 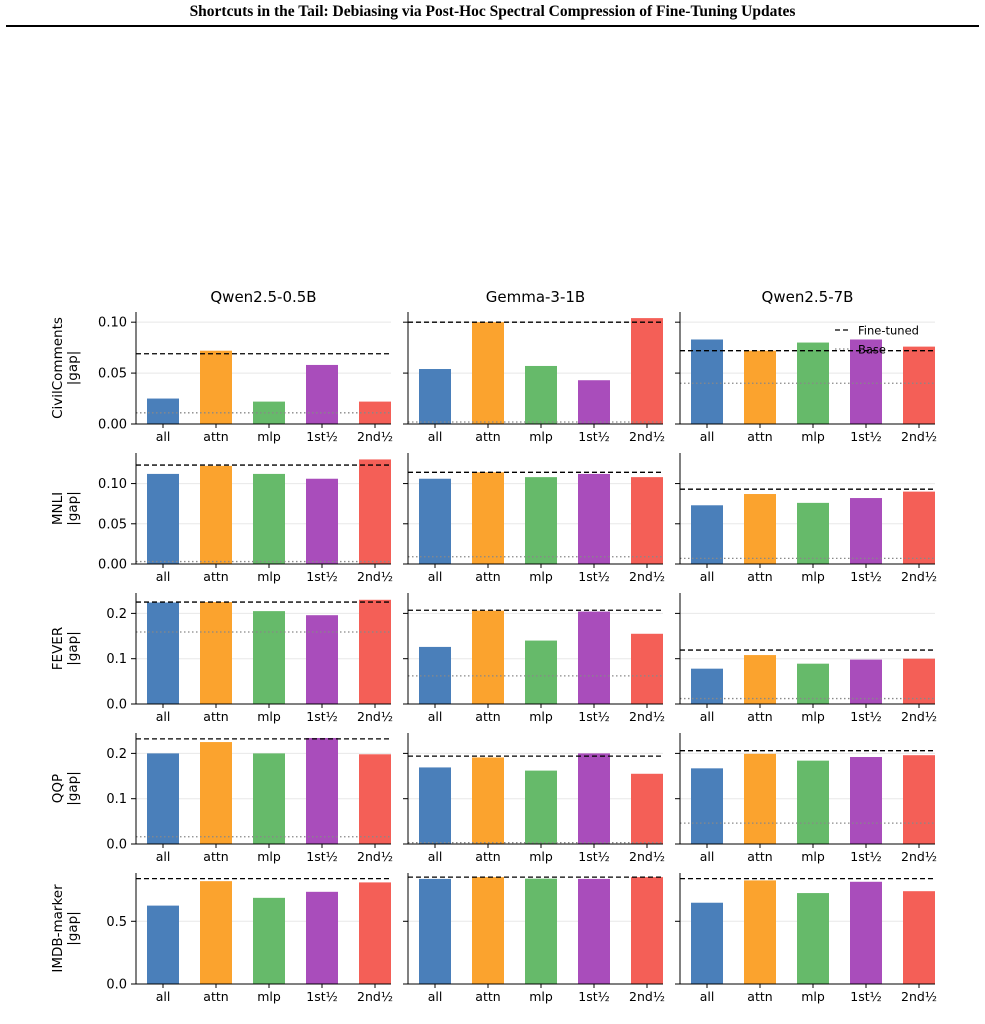 I want to click on row-ylabel: FEVER|gap|, so click(x=65, y=648).